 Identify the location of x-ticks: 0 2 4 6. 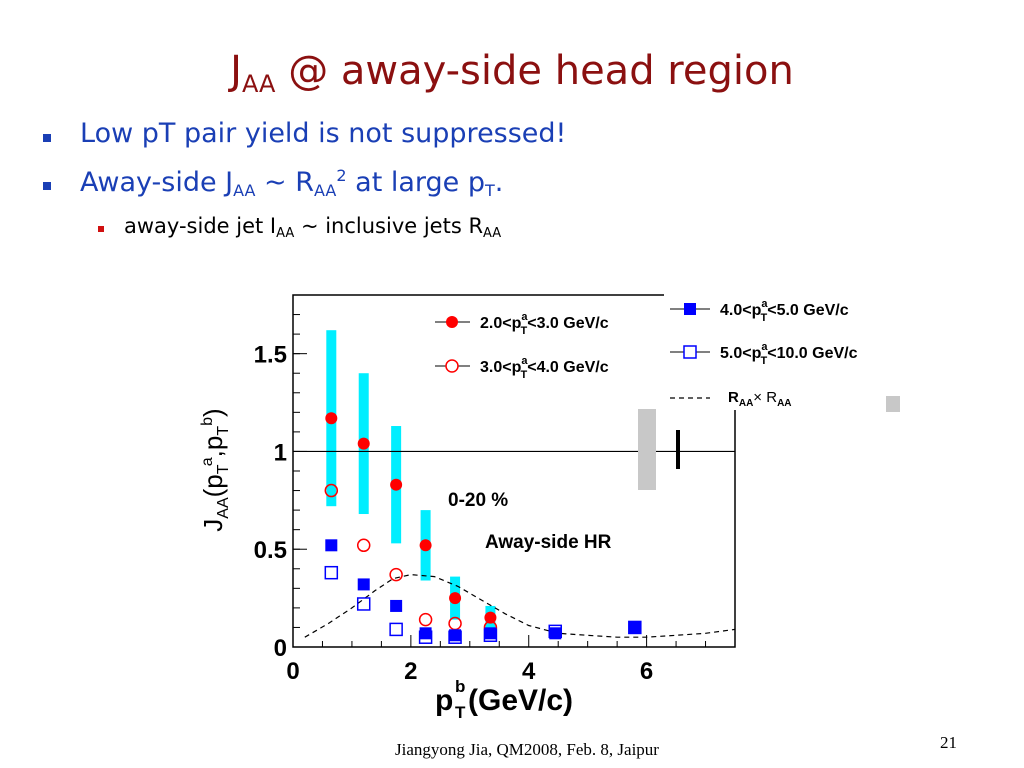
(496, 660).